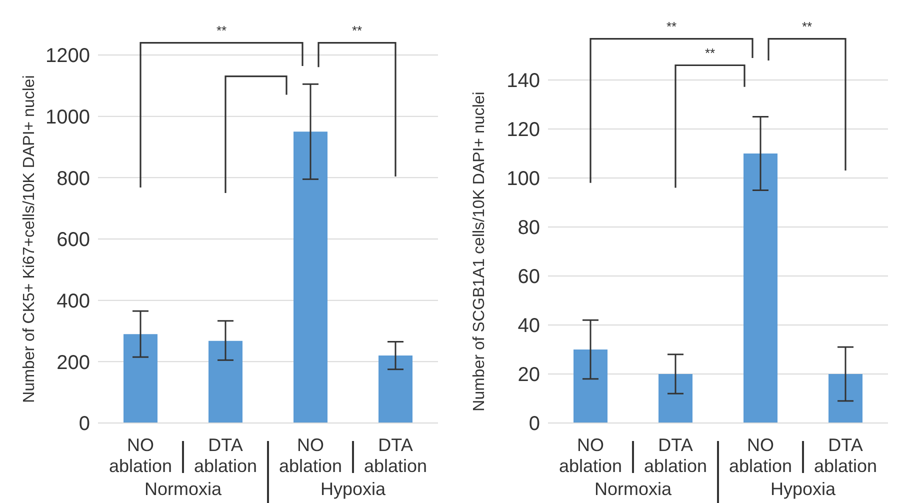 The height and width of the screenshot is (503, 914). I want to click on y-tick-label: 80, so click(529, 228).